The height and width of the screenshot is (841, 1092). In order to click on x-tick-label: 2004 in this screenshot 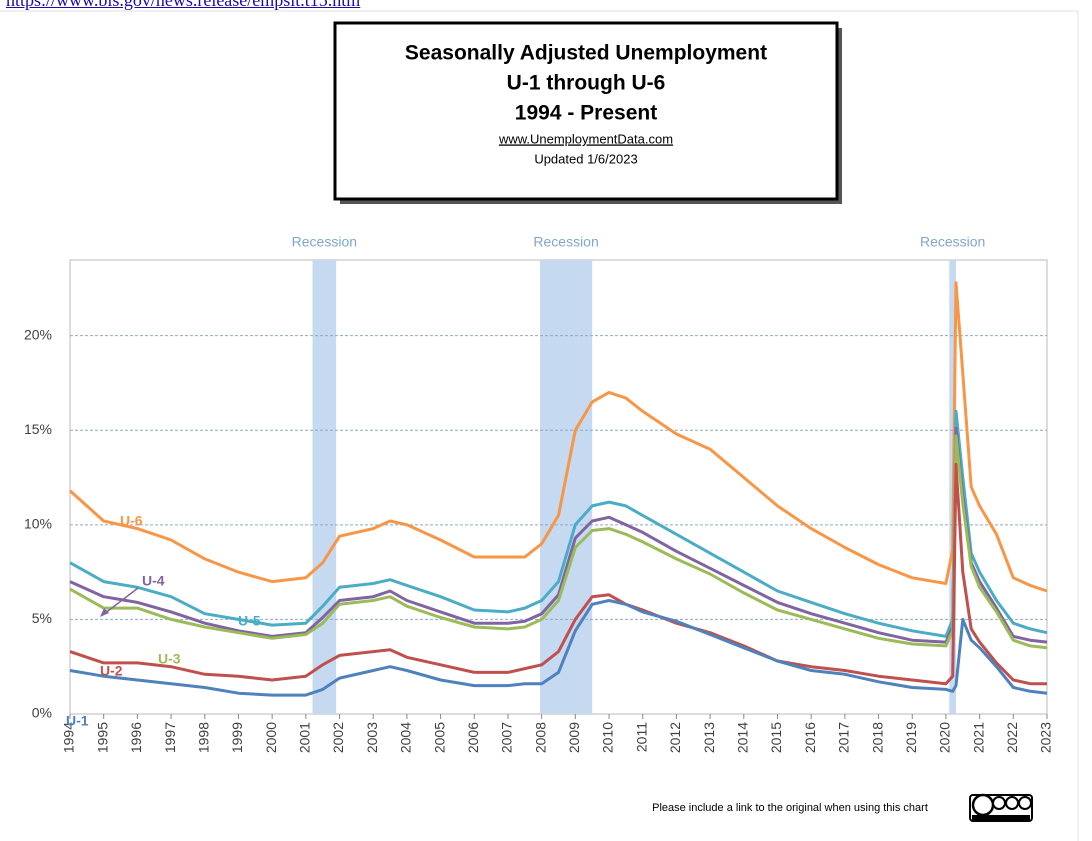, I will do `click(406, 737)`.